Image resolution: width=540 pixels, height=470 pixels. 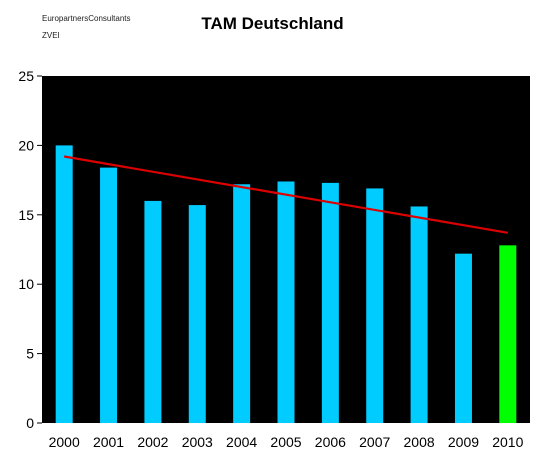 I want to click on x-tick-label: 2003, so click(x=197, y=442).